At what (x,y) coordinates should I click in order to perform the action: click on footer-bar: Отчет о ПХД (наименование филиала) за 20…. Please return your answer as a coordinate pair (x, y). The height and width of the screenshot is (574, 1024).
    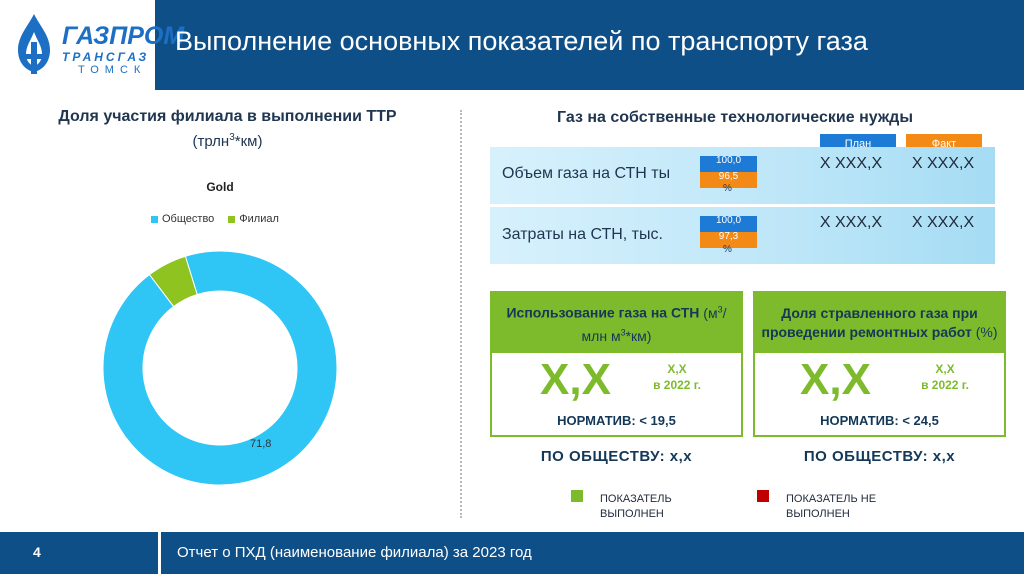
    Looking at the image, I should click on (592, 553).